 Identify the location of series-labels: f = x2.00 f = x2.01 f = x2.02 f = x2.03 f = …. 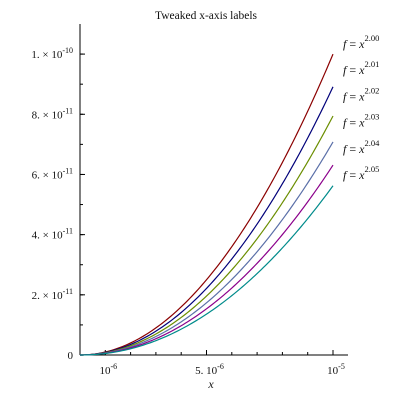
(361, 107).